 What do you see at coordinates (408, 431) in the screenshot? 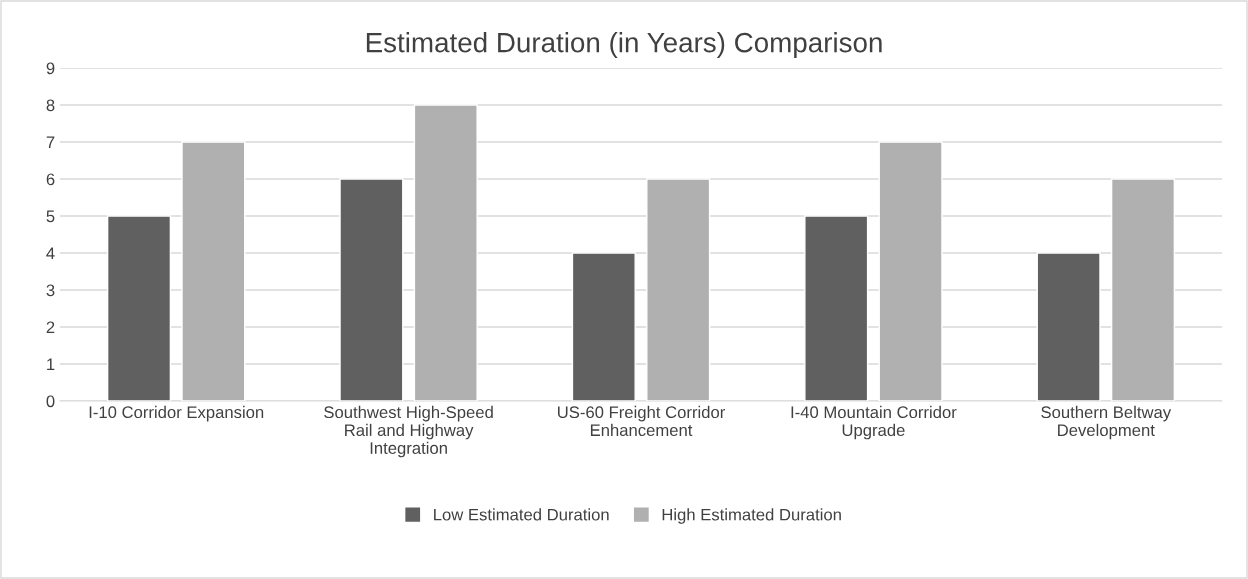
I see `x-tick-label: Southwest High-Speed Rail and Highway Integration` at bounding box center [408, 431].